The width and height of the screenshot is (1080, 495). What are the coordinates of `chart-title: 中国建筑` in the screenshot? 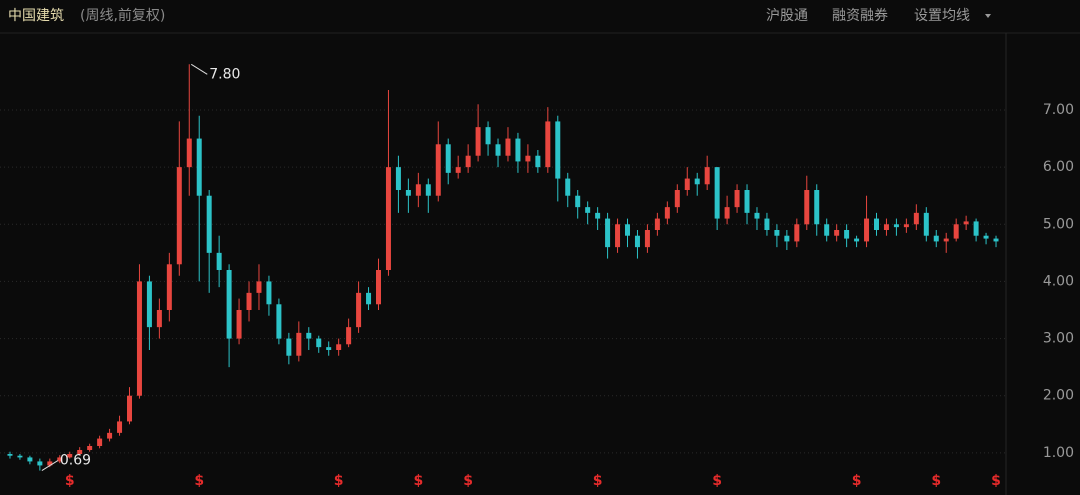 It's located at (36, 16).